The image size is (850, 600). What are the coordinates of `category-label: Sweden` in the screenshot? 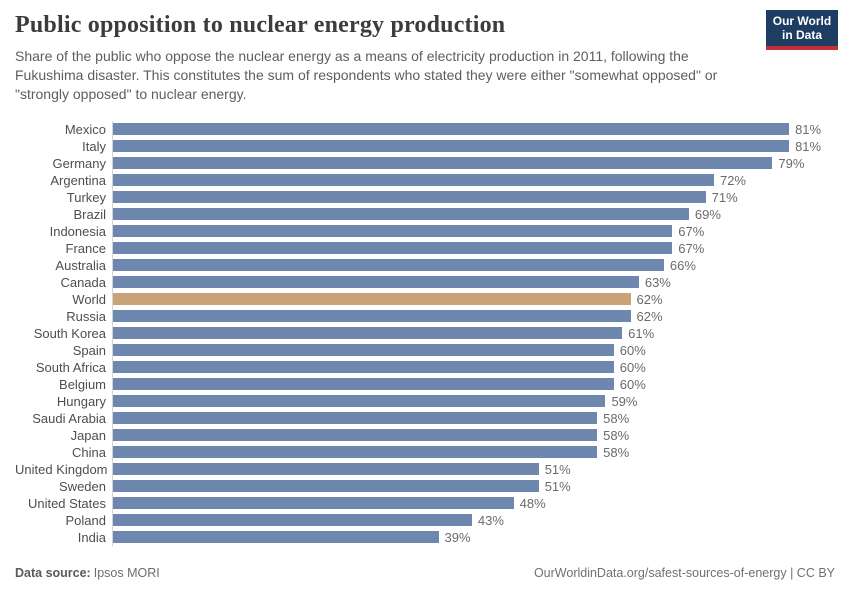 It's located at (82, 486).